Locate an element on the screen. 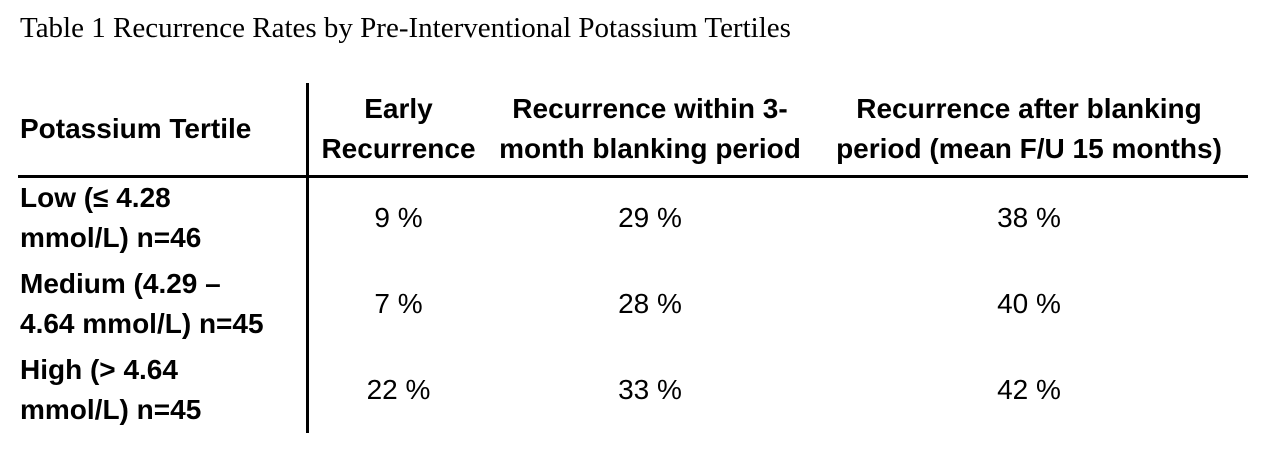 This screenshot has width=1270, height=464. row-label-text-line: Low (≤ 4.28 is located at coordinates (95, 197).